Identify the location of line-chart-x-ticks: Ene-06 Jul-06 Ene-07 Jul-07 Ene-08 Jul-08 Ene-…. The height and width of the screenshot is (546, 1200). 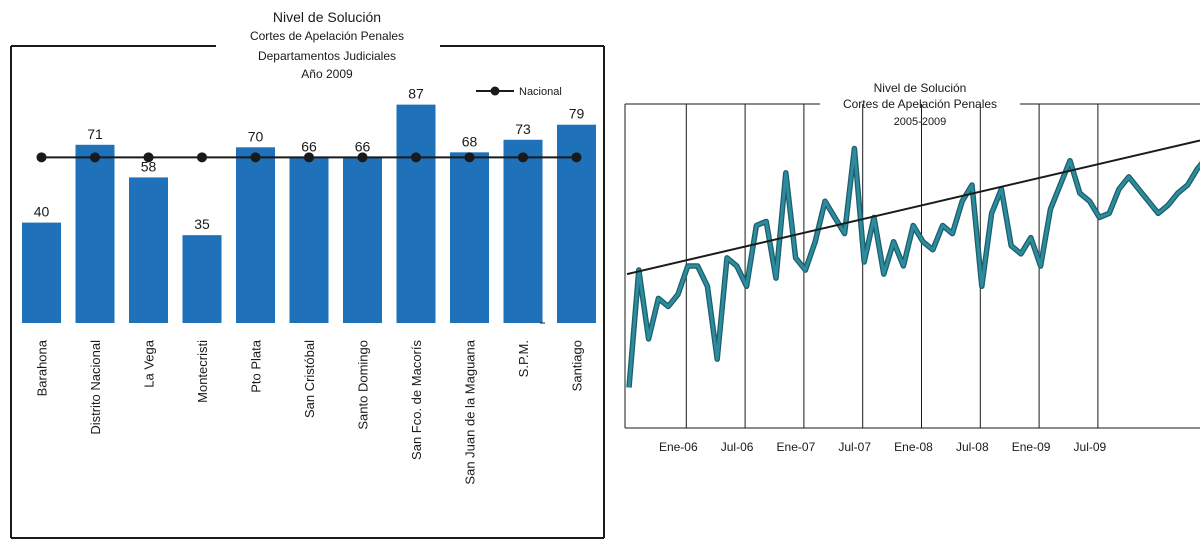
(883, 447).